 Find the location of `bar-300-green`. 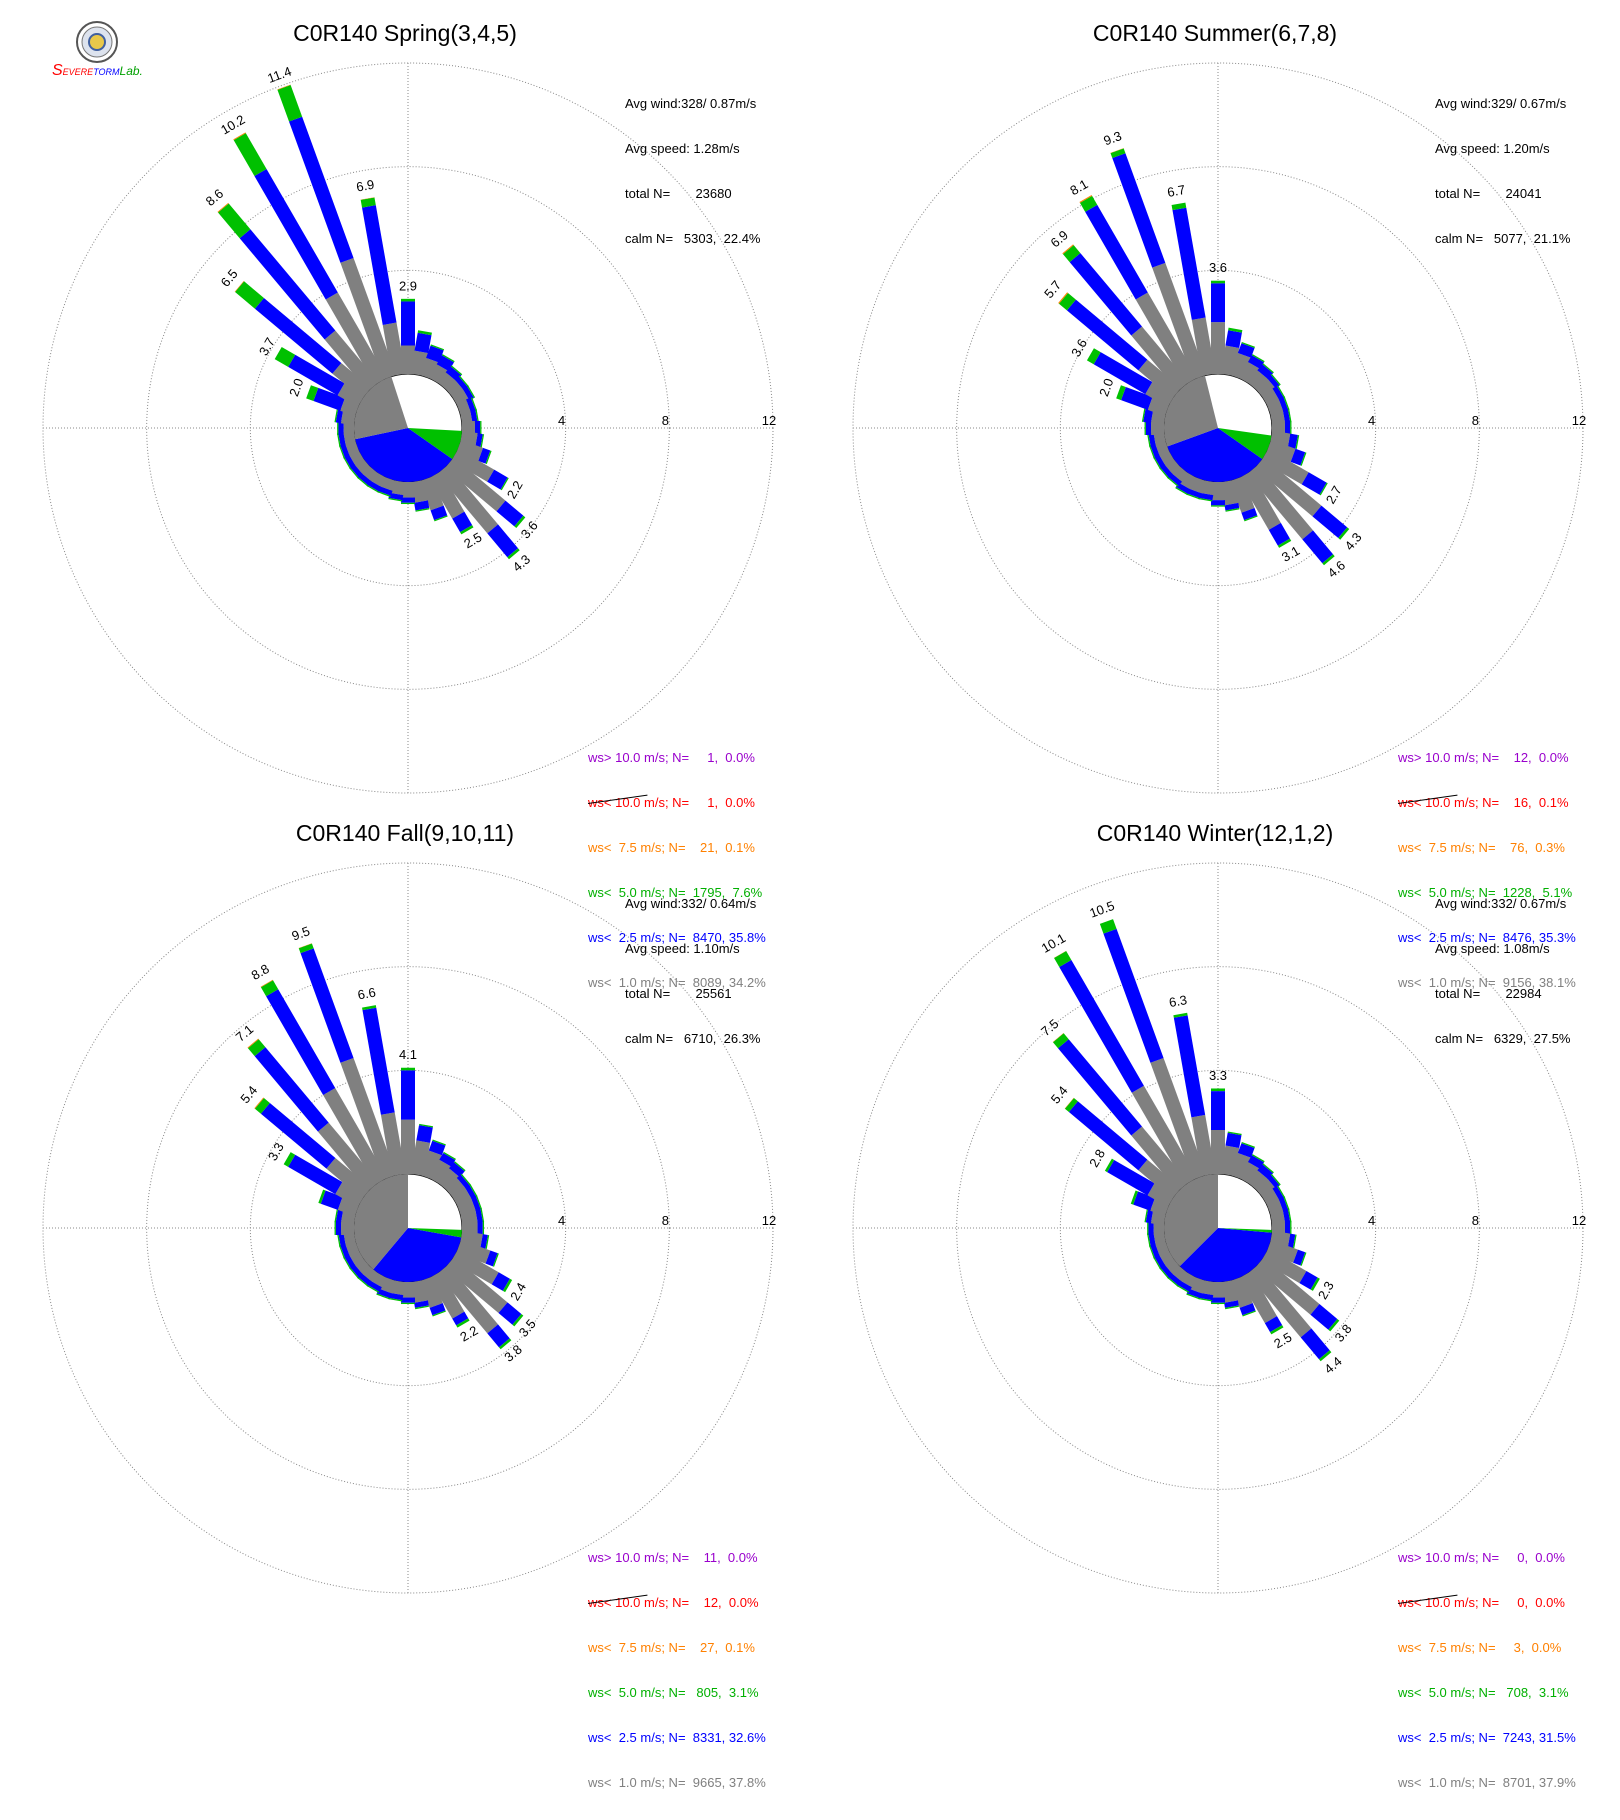

bar-300-green is located at coordinates (289, 1159).